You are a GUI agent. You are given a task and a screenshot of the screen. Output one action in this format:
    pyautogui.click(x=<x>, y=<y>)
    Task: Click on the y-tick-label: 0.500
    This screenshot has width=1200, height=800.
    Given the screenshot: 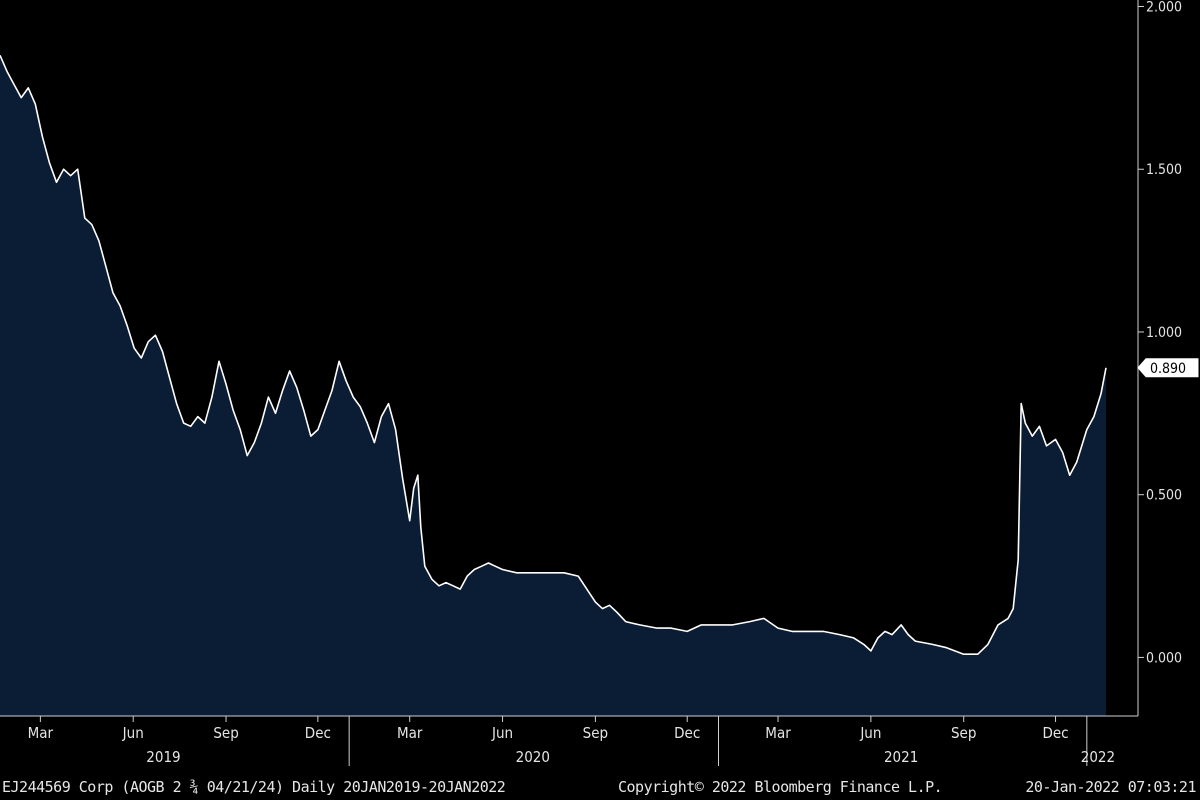 What is the action you would take?
    pyautogui.click(x=1164, y=496)
    